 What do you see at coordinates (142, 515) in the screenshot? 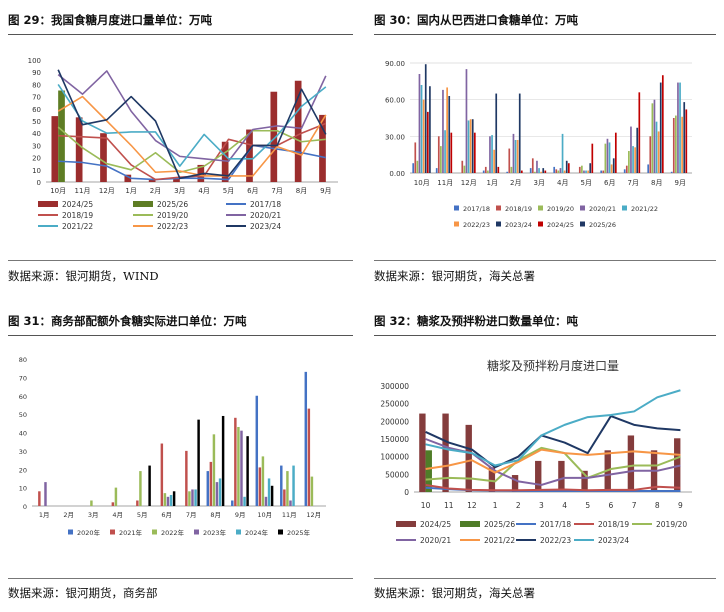
I see `x-tick-label: 5月` at bounding box center [142, 515].